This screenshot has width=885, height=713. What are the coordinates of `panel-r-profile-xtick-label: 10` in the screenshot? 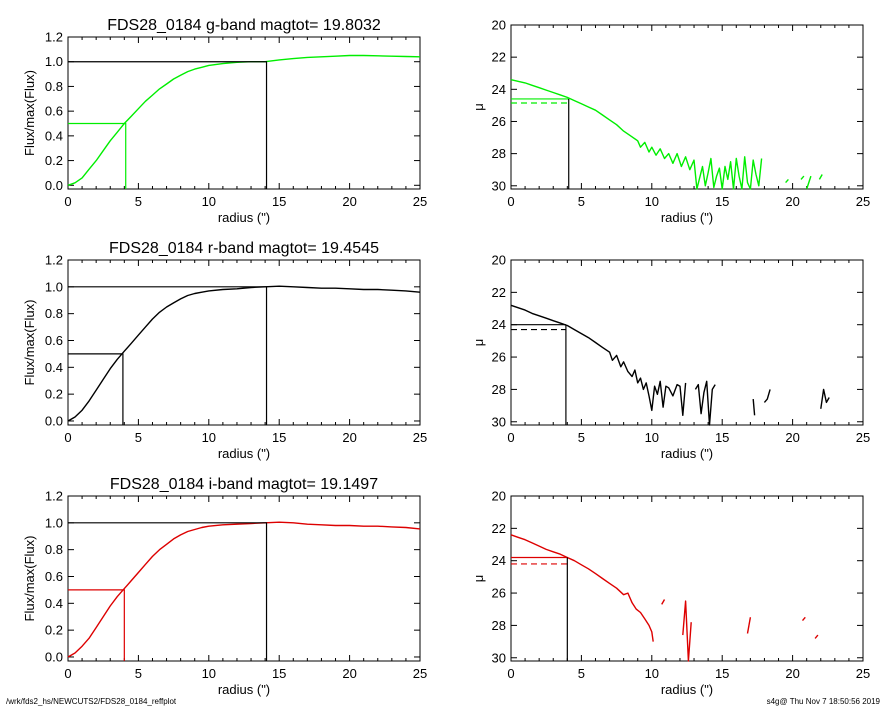 It's located at (652, 437).